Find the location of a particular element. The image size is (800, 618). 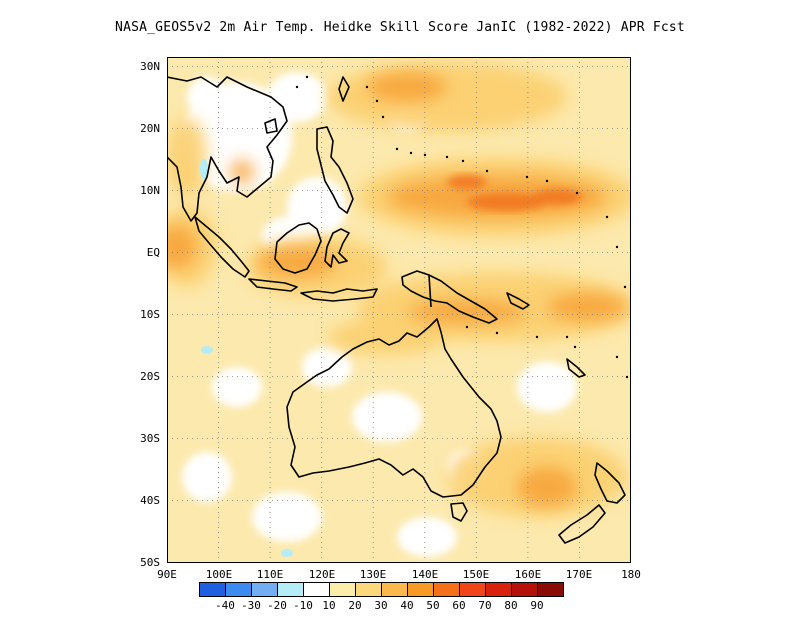

peak-skill-patches is located at coordinates (514, 193).